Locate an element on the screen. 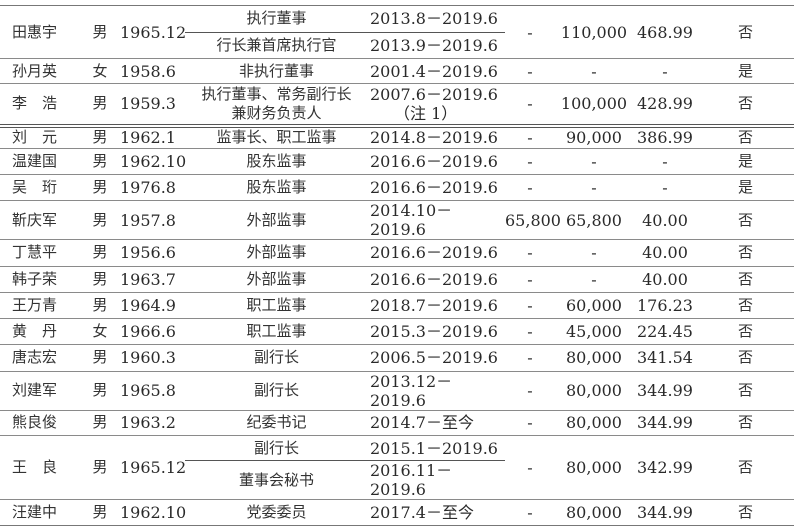 This screenshot has width=794, height=526. term-cell: 2013.12－2019.6 is located at coordinates (436, 390).